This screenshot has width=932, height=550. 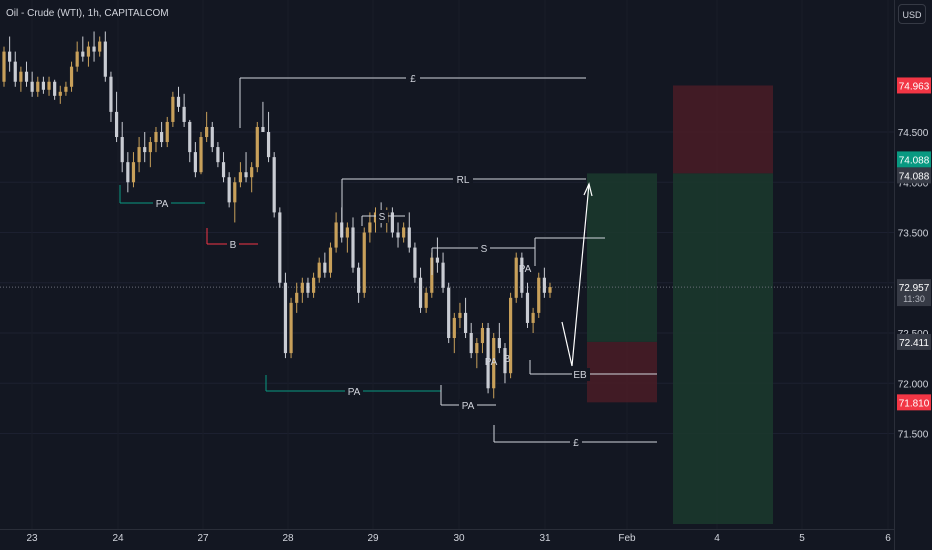 What do you see at coordinates (588, 189) in the screenshot?
I see `projection-arrow-head` at bounding box center [588, 189].